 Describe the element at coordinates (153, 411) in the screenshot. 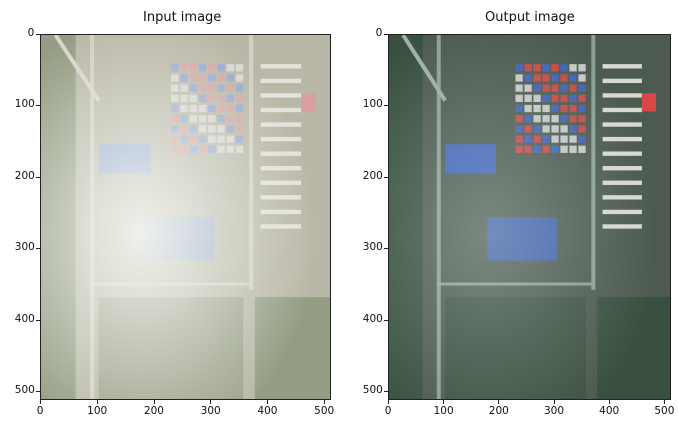

I see `input-xtick-label: 200` at that location.